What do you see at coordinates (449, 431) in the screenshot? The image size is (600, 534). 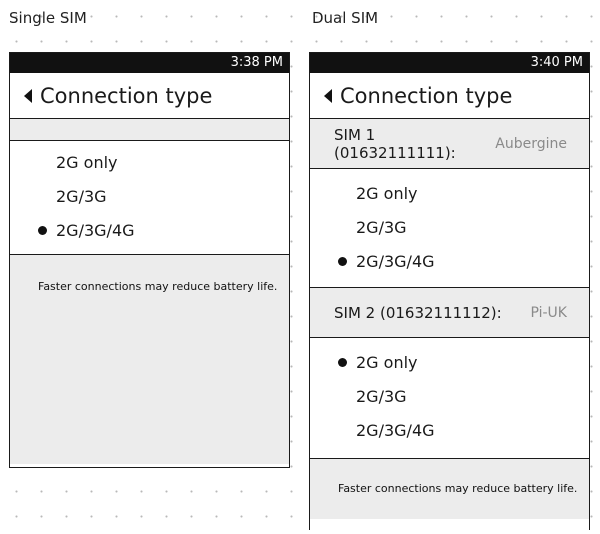 I see `sim2-option-2g-3g-4g: 2G/3G/4G` at bounding box center [449, 431].